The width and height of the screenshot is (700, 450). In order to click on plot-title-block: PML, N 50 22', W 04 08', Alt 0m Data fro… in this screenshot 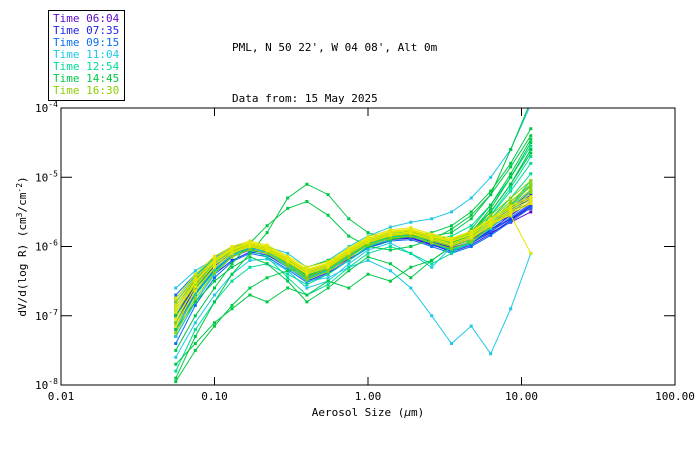, I will do `click(334, 73)`.